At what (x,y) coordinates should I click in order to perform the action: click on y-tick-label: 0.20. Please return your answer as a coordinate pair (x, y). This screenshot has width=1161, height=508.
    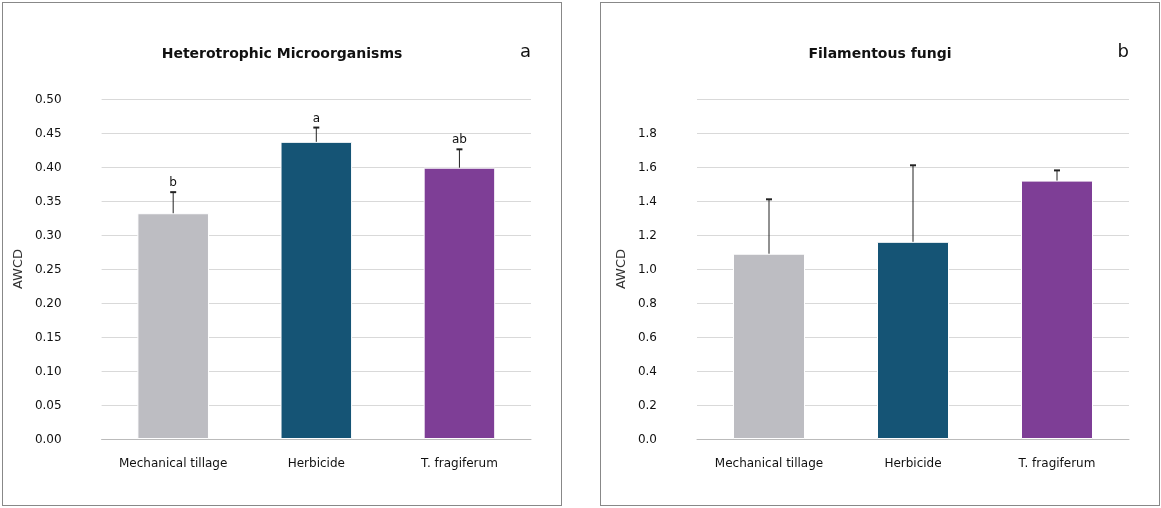
    Looking at the image, I should click on (48, 303).